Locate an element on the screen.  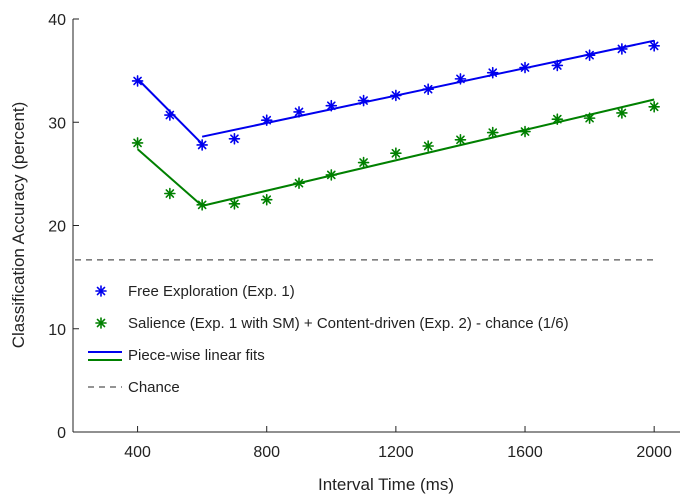
x-axis-label: Interval Time (ms) is located at coordinates (386, 484).